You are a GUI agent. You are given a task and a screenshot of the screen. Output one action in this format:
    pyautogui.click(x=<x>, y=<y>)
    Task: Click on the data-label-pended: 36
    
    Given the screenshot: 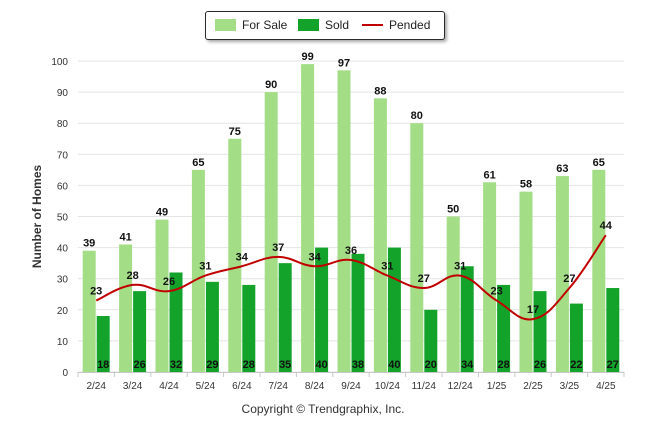 What is the action you would take?
    pyautogui.click(x=351, y=251)
    